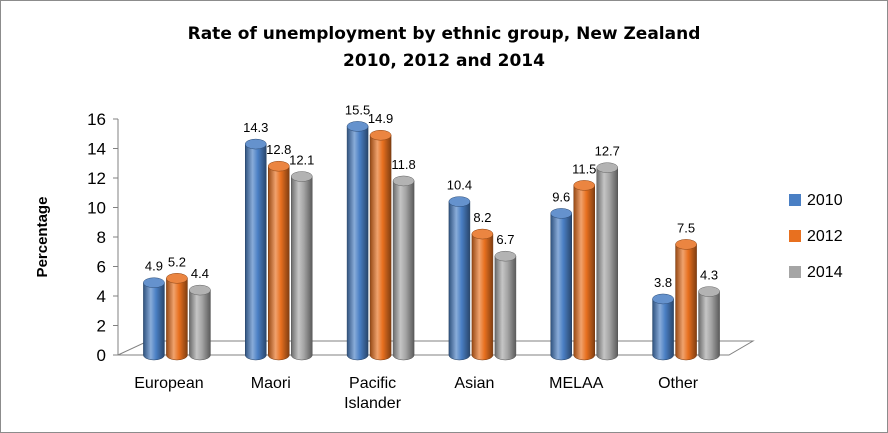  What do you see at coordinates (576, 383) in the screenshot?
I see `x-category-label: MELAA` at bounding box center [576, 383].